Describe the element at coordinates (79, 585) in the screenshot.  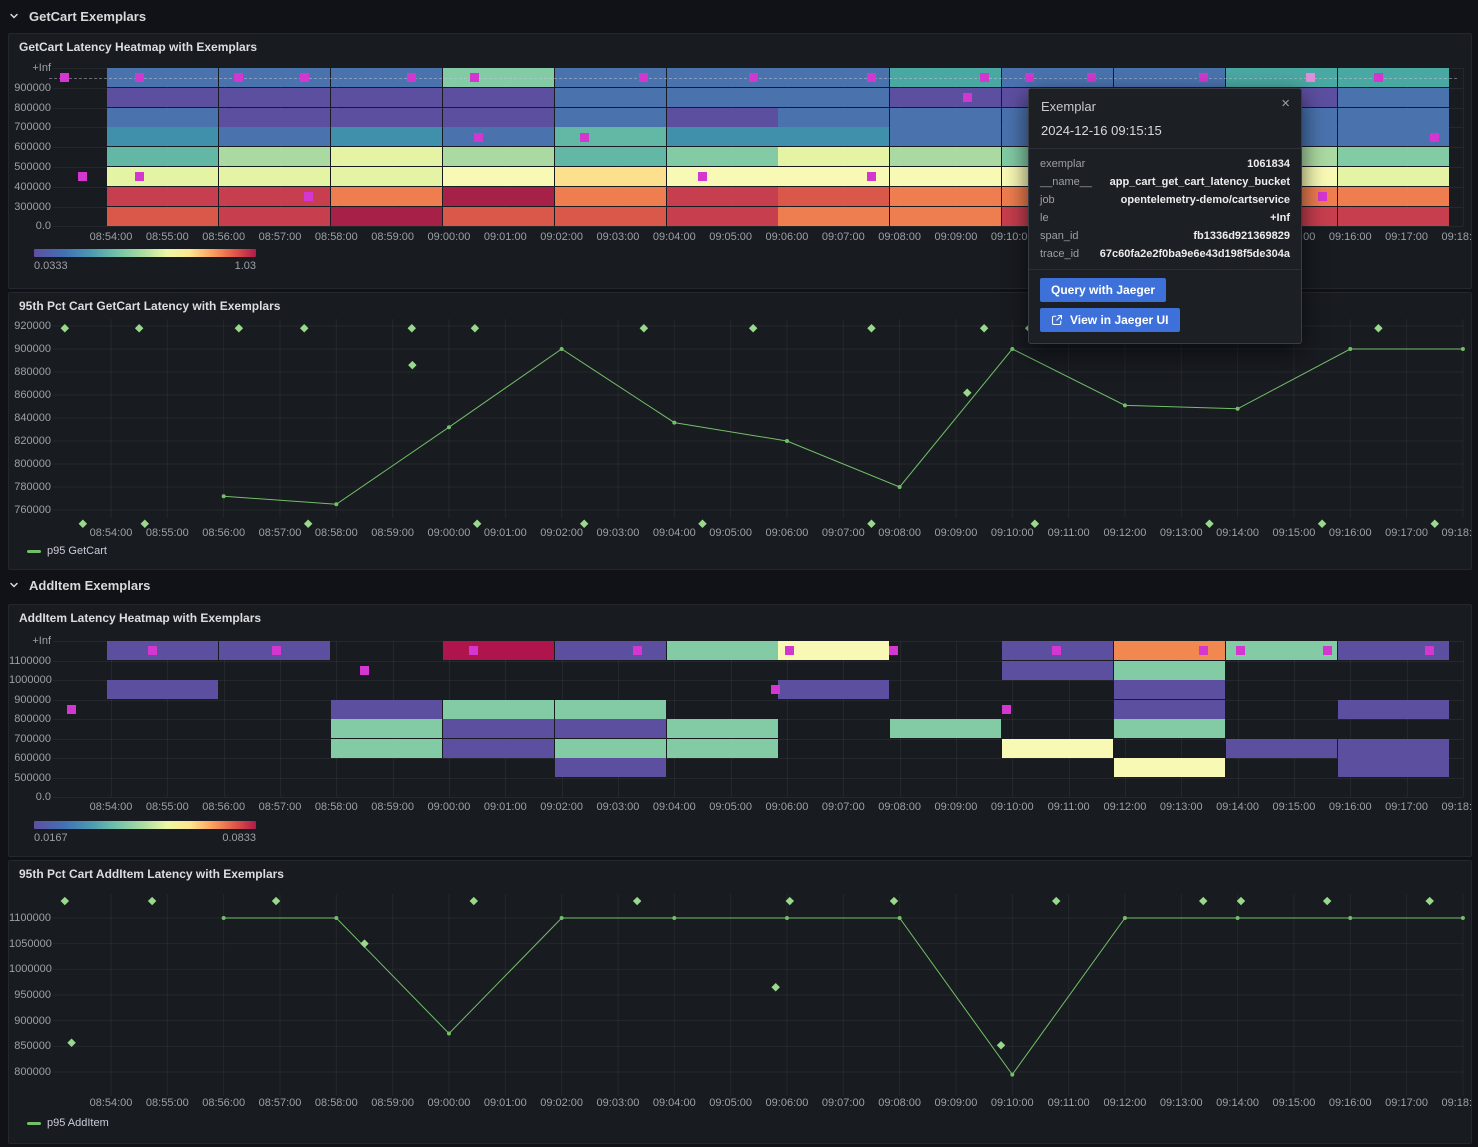
I see `section-header-additem: AddItem Exemplars` at that location.